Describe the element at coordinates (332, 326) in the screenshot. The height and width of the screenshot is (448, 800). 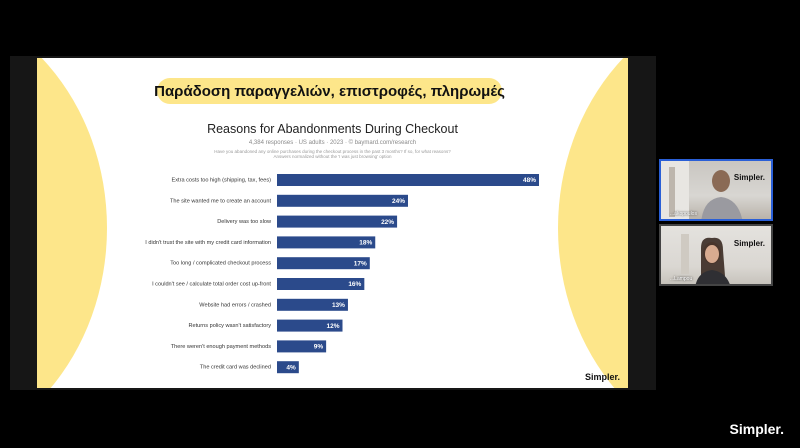
I see `bar-value-label: 12%` at that location.